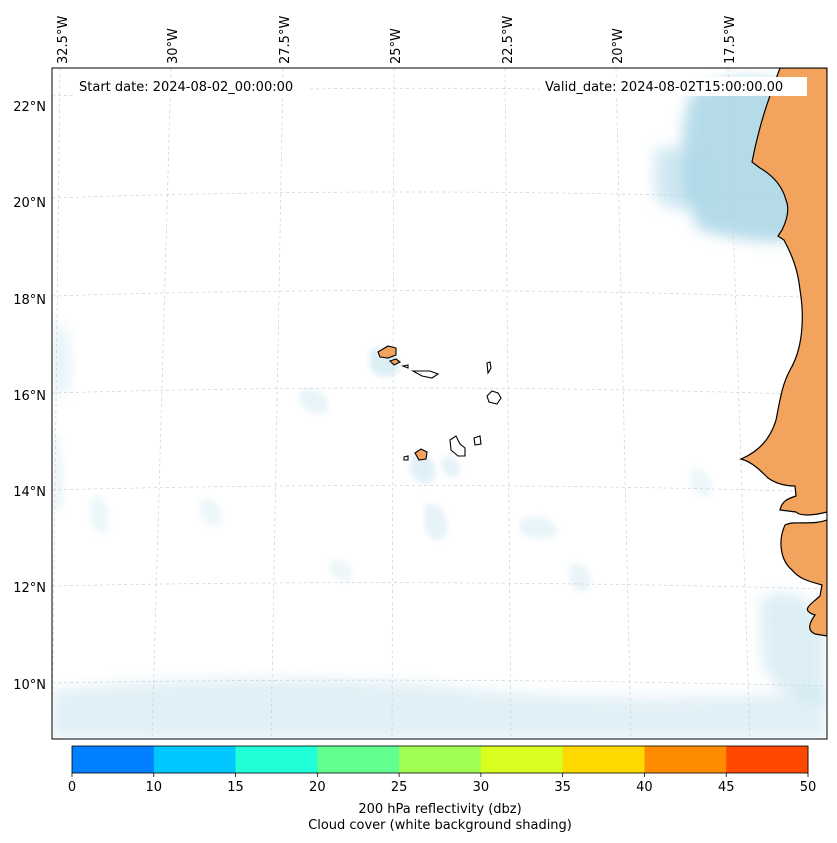 This screenshot has width=837, height=843. Describe the element at coordinates (29, 685) in the screenshot. I see `lat-label: 10°N` at that location.